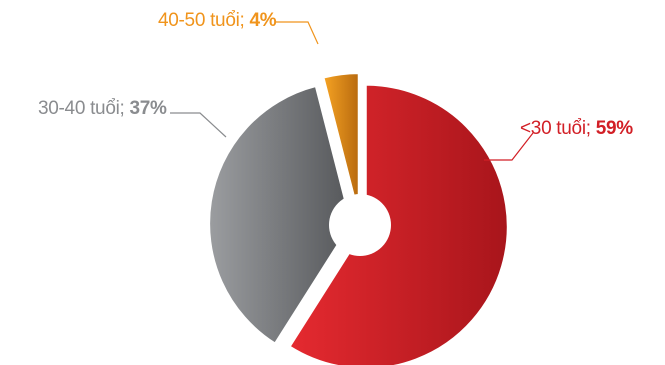 The image size is (665, 365). I want to click on slice-label-under-30-category: <30 tuổi, so click(553, 128).